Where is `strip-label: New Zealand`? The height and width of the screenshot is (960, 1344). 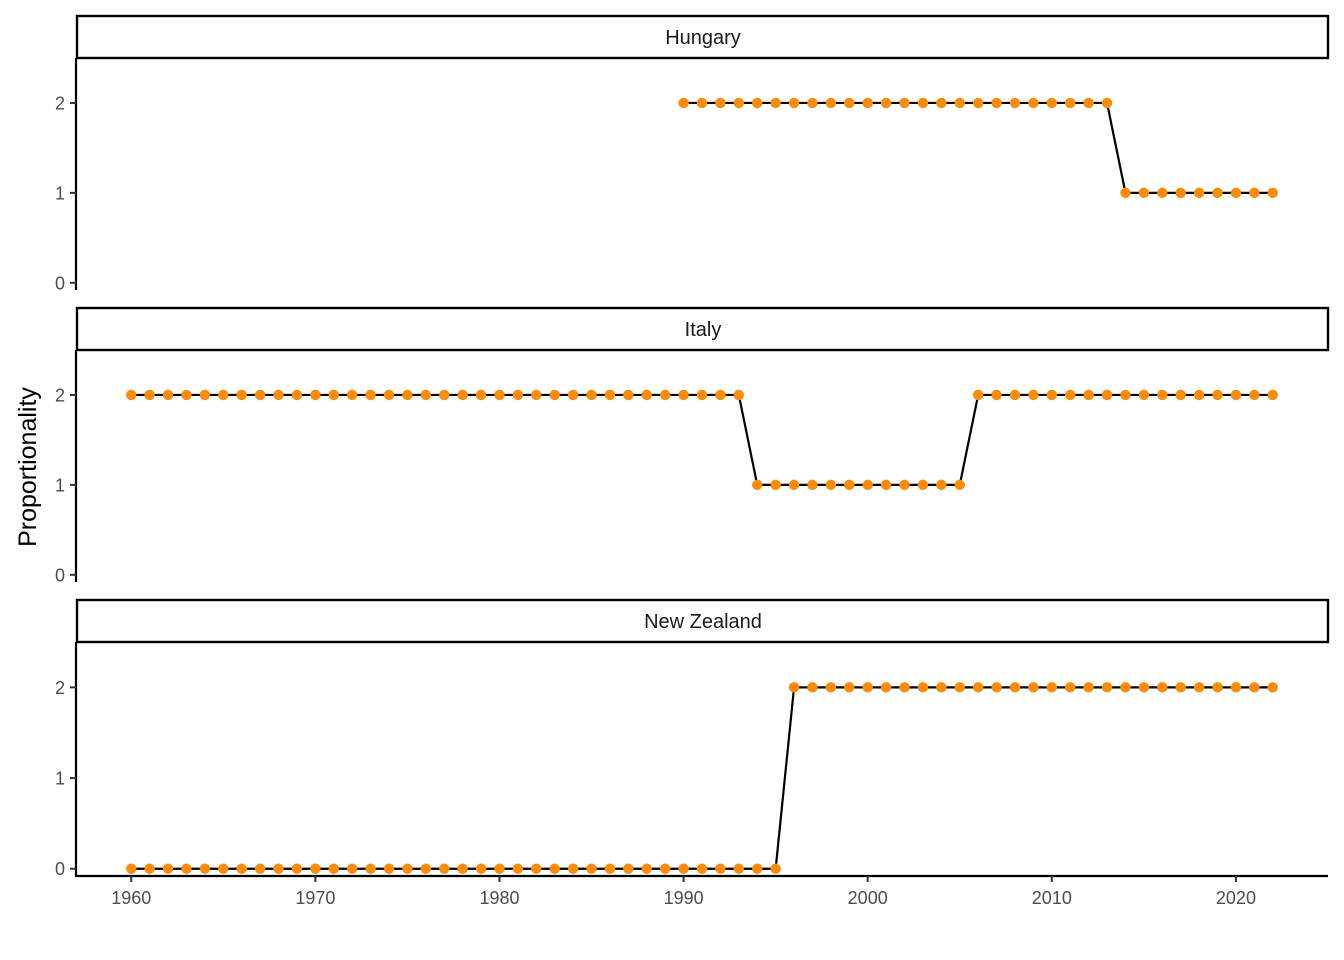 strip-label: New Zealand is located at coordinates (703, 622).